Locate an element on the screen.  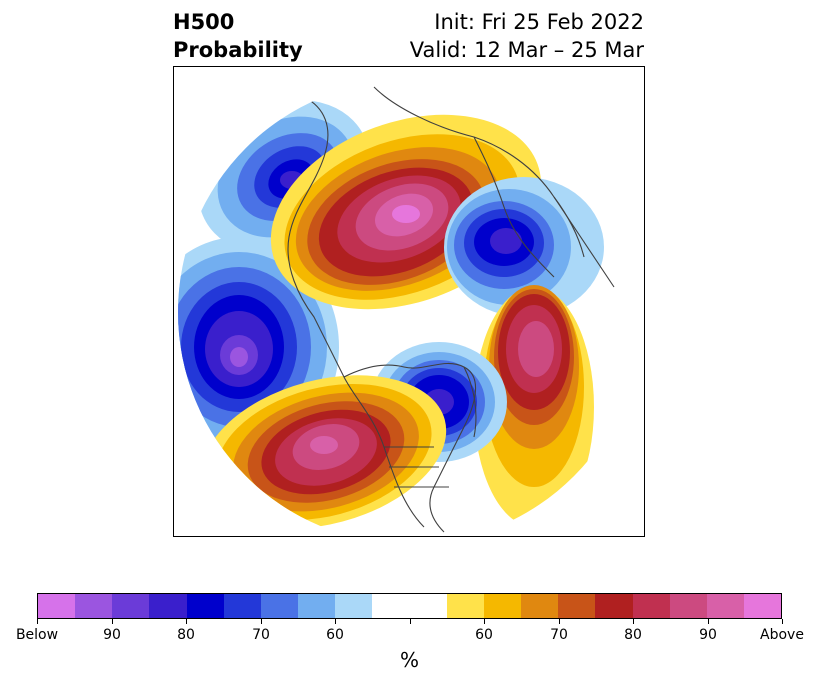
title-variable: H500 is located at coordinates (204, 22).